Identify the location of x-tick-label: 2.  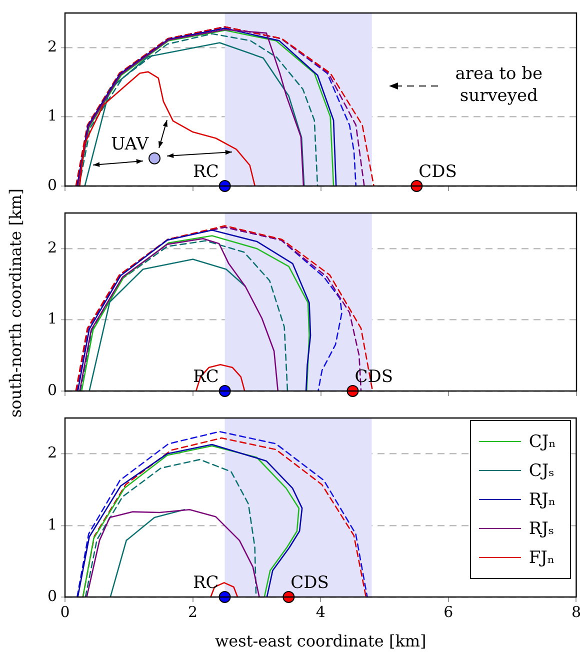
(193, 611).